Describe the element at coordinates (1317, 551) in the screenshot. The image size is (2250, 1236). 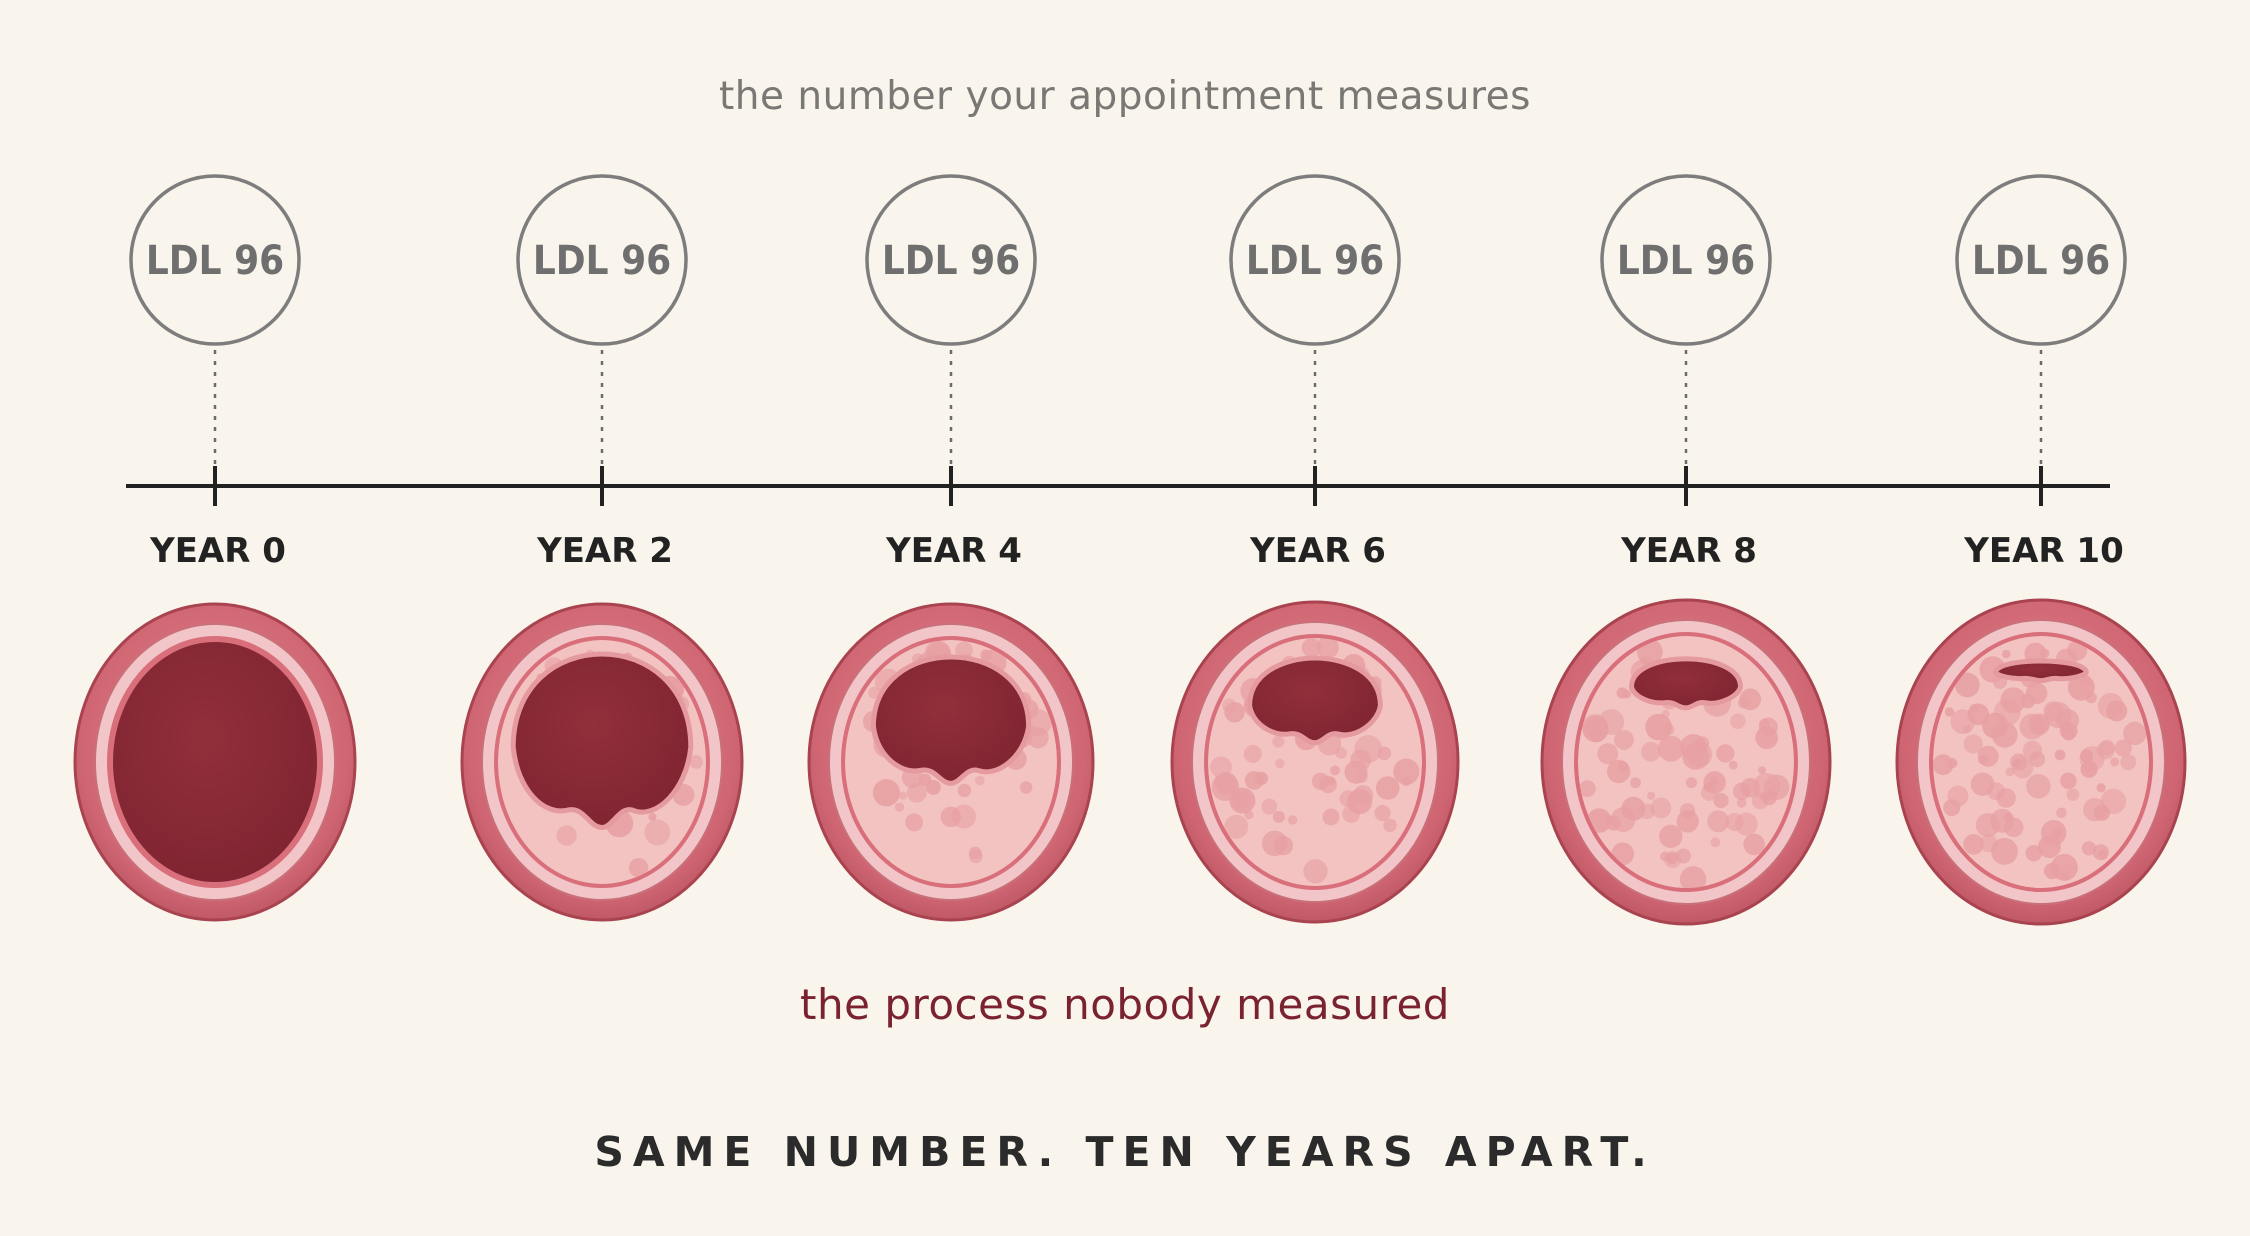
I see `year-label: YEAR 6` at that location.